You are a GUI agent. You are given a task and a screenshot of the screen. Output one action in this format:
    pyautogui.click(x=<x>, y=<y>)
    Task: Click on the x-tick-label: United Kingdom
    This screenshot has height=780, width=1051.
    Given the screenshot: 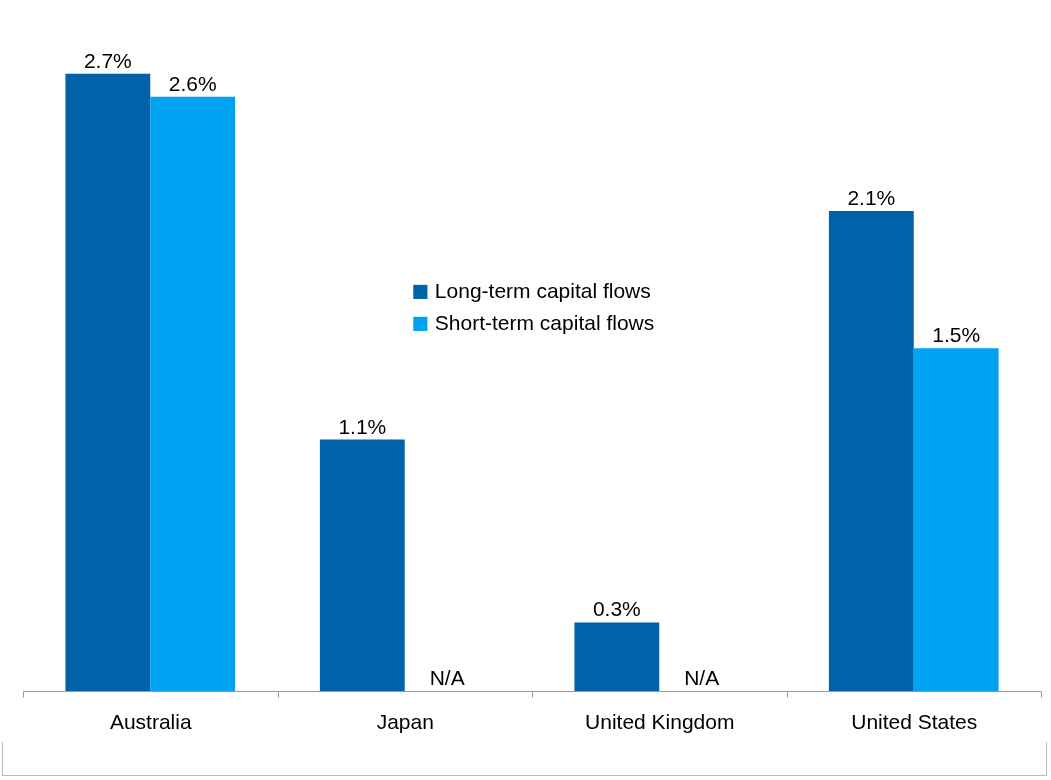 What is the action you would take?
    pyautogui.click(x=660, y=721)
    